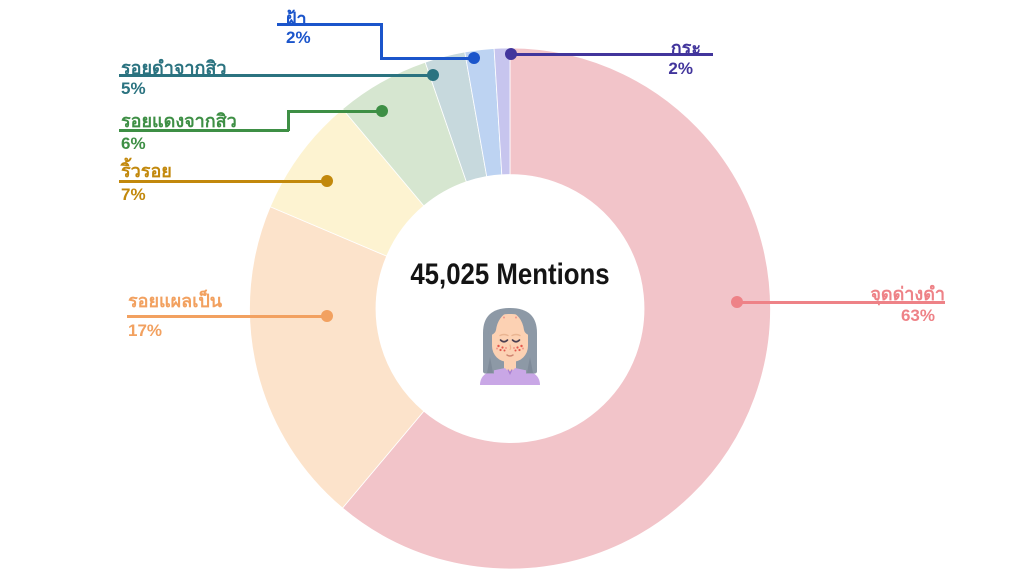  I want to click on donut-slice-freckles, so click(502, 111).